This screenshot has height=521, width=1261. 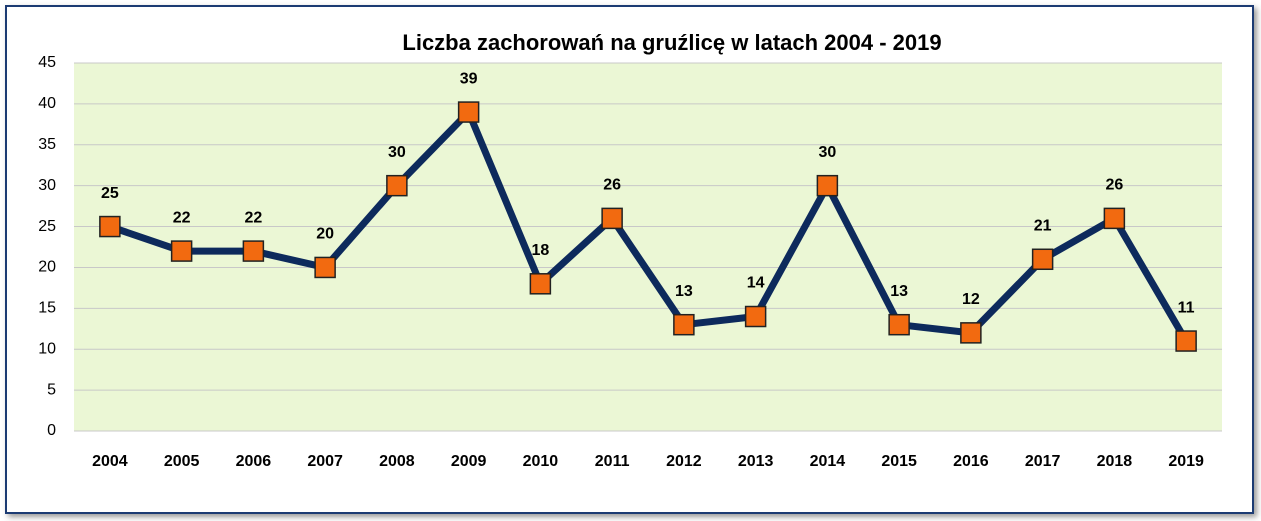 I want to click on x-tick-label: 2004, so click(x=110, y=461).